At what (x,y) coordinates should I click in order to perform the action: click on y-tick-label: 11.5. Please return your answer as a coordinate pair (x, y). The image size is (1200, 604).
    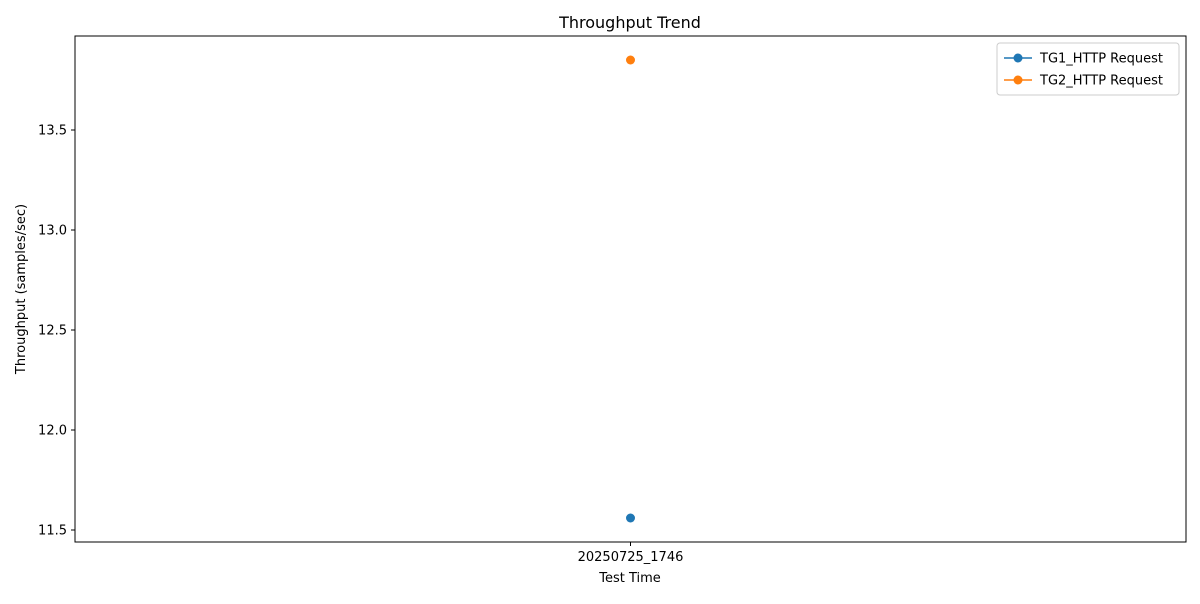
    Looking at the image, I should click on (52, 531).